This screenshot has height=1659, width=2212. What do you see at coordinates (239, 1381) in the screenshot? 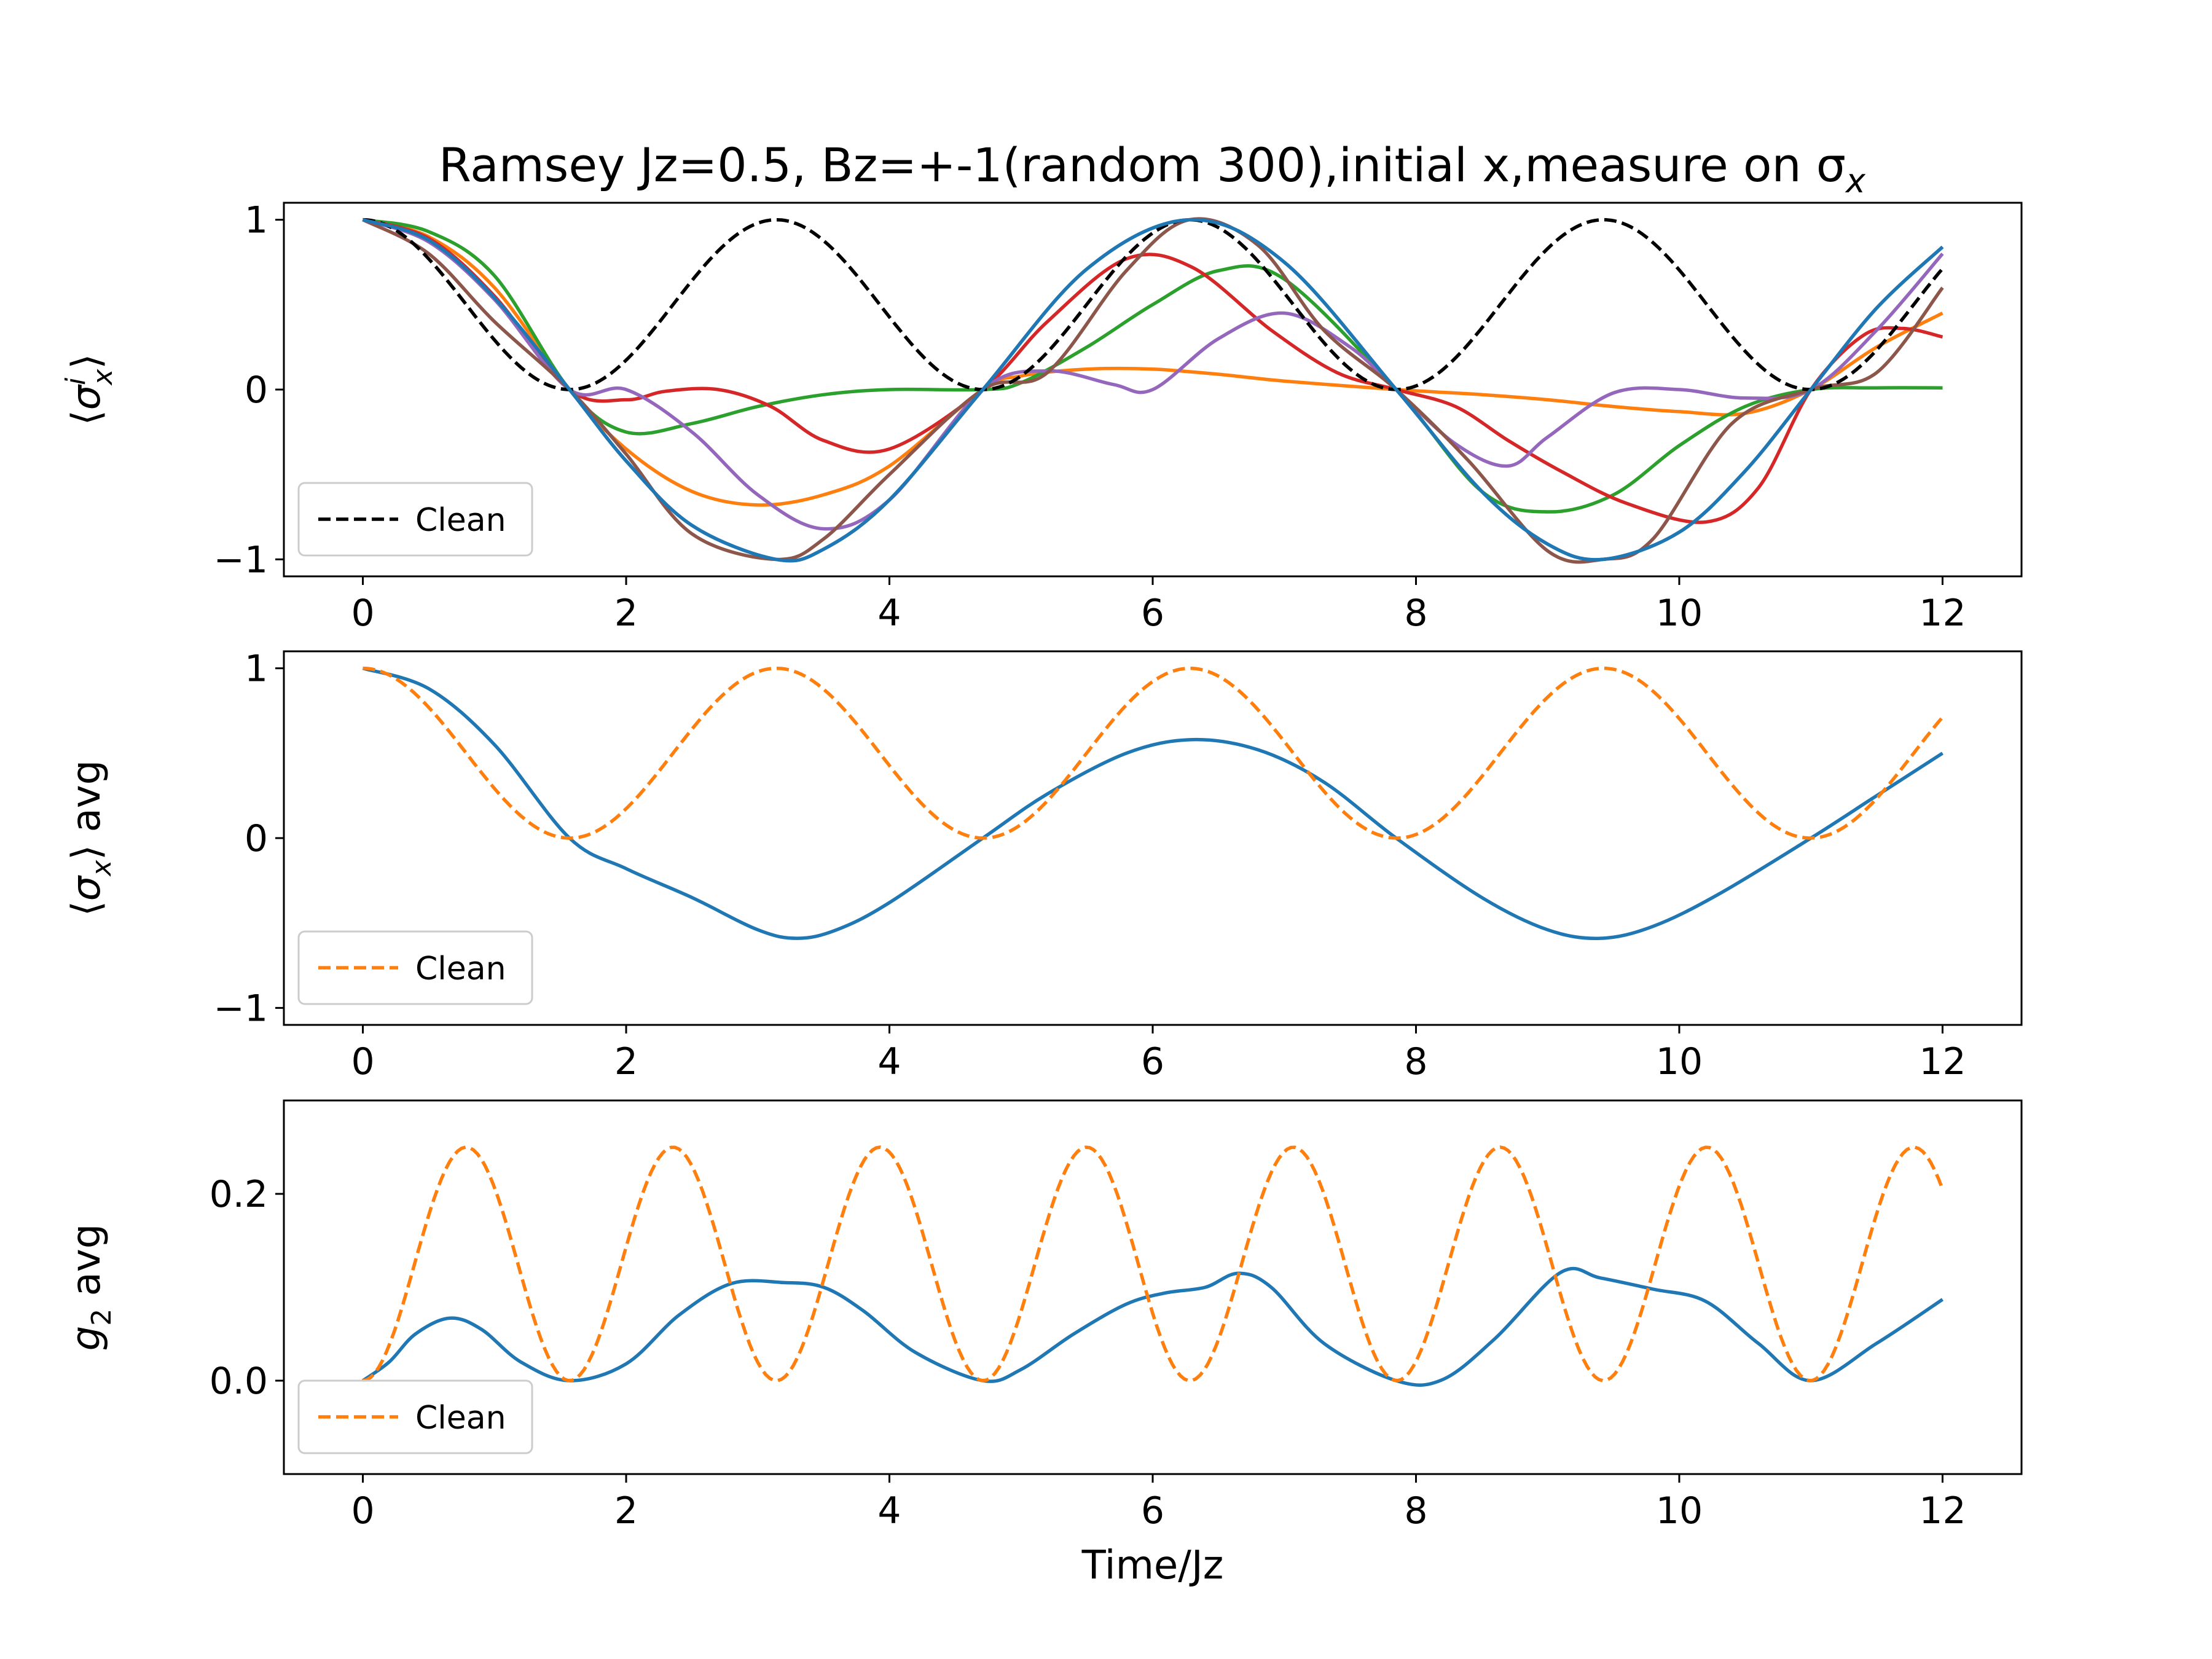
I see `y-tick-label: 0.0` at bounding box center [239, 1381].